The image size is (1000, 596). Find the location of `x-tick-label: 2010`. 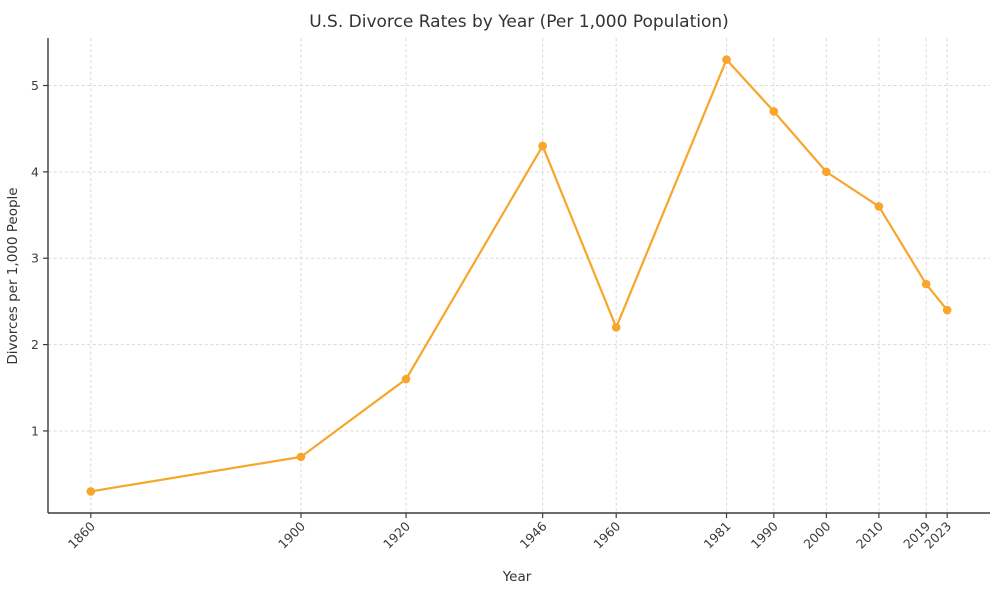

x-tick-label: 2010 is located at coordinates (869, 534).